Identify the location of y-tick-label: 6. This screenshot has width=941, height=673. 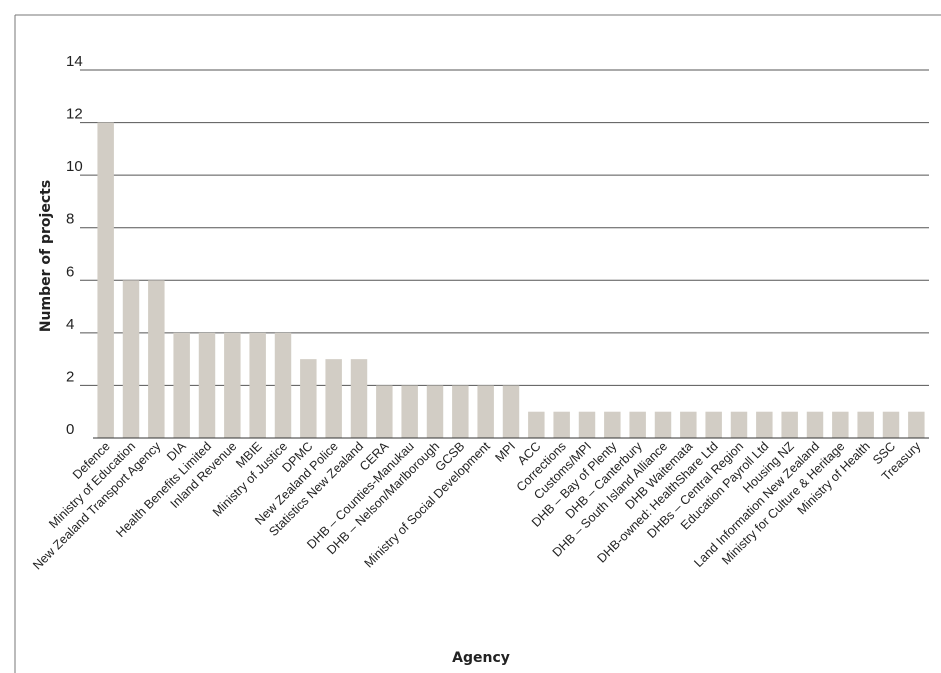
(70, 271).